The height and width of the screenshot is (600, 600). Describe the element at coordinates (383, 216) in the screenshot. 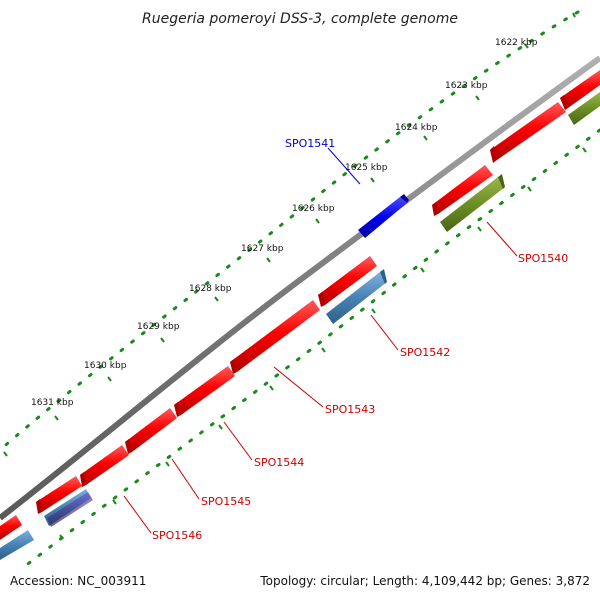

I see `gene-spo1541` at that location.